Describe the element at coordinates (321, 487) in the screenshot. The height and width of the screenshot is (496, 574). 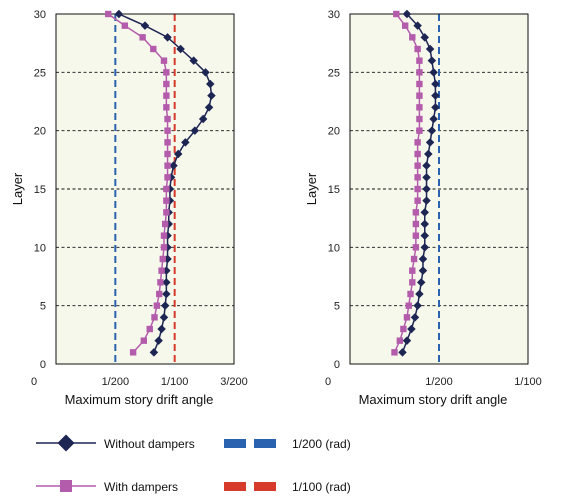
I see `legend-ref-100-label: 1/100 (rad)` at that location.